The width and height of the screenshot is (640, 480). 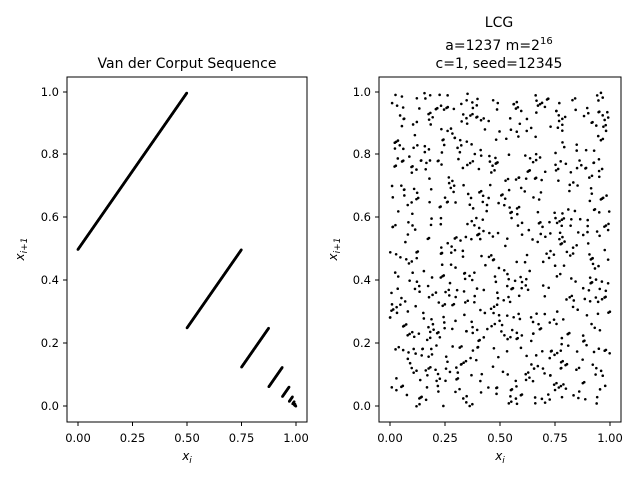 I want to click on lcg-y-tick-label: 0.6, so click(x=362, y=217).